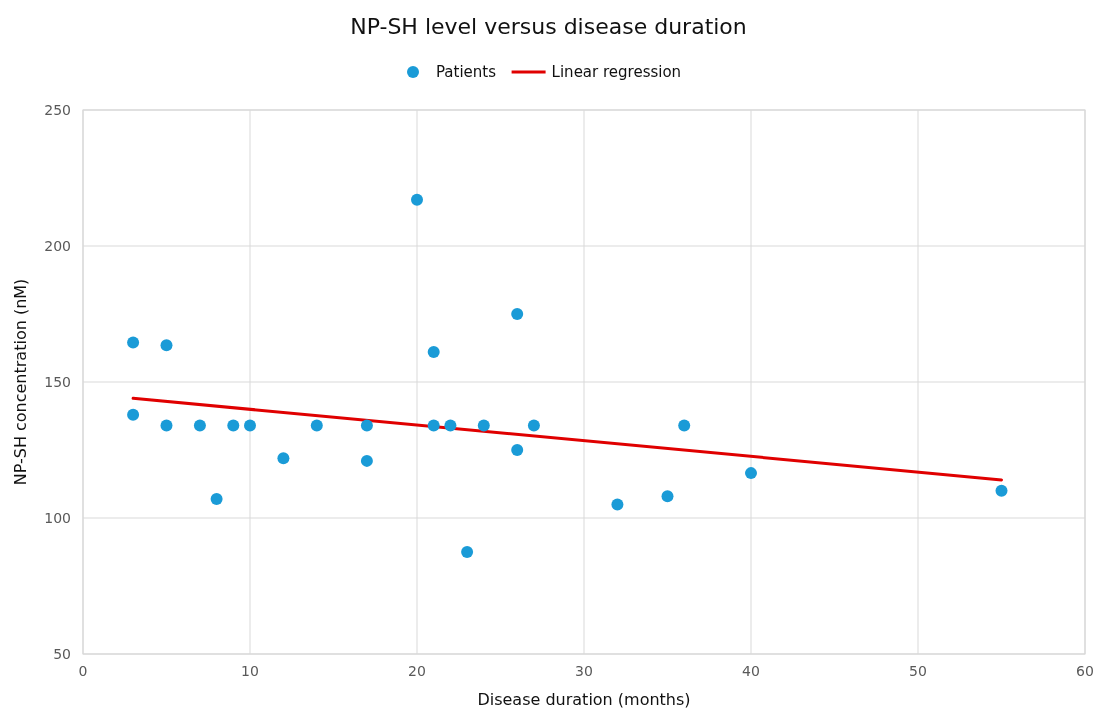  Describe the element at coordinates (616, 72) in the screenshot. I see `legend-label: Linear regression` at that location.